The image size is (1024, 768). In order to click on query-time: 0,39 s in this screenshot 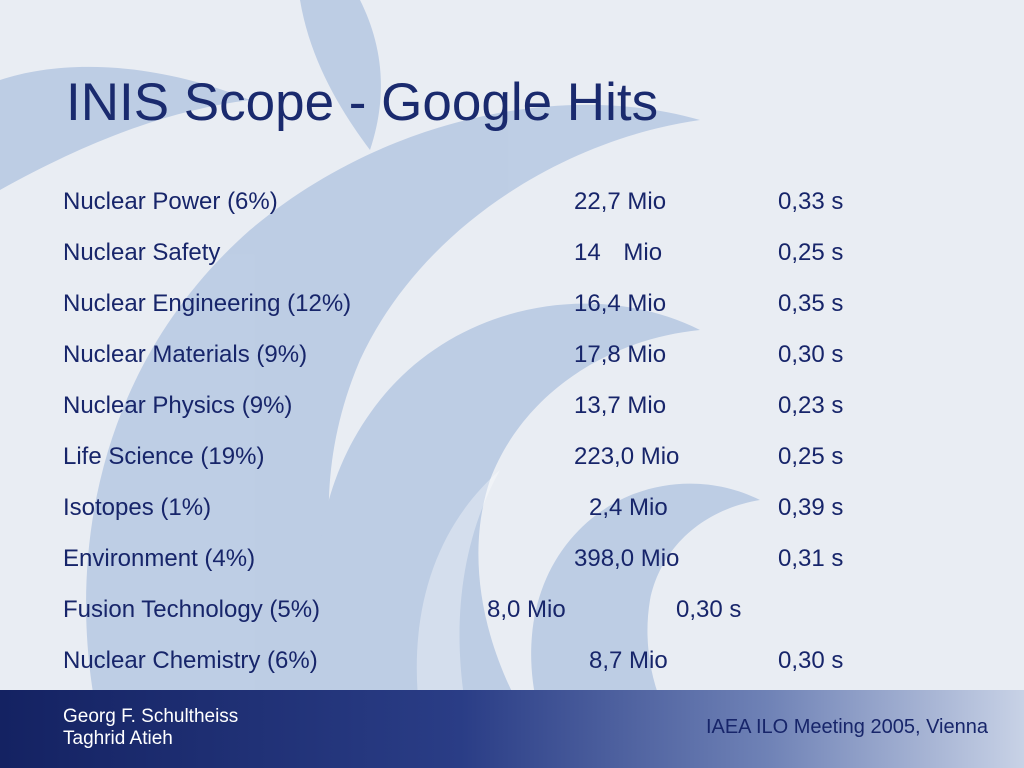, I will do `click(811, 507)`.